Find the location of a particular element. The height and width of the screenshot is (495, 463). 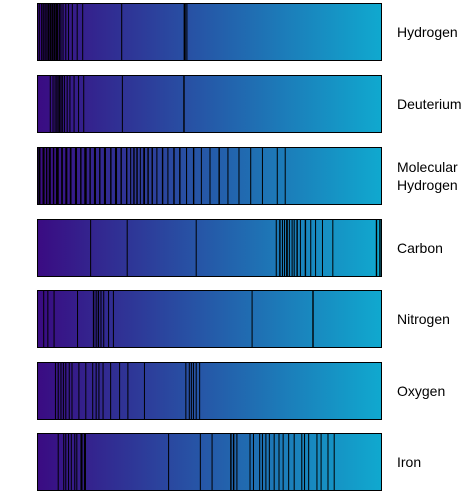

spectrum-label-line-deuterium-0: Deuterium is located at coordinates (429, 104).